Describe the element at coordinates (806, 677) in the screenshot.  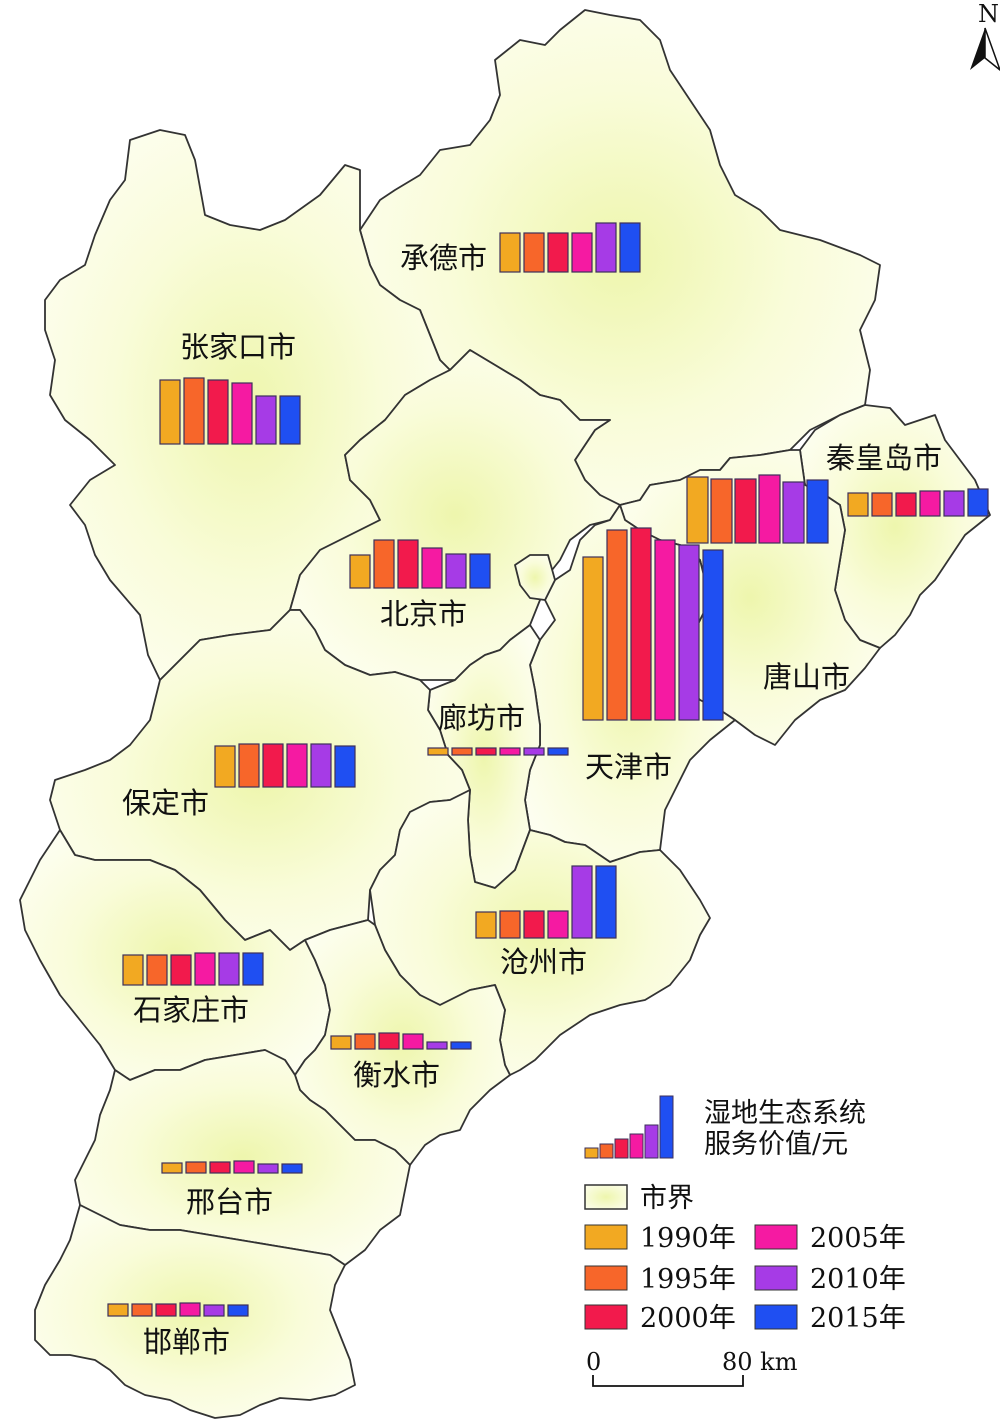
I see `label-tangshan: 唐山市` at that location.